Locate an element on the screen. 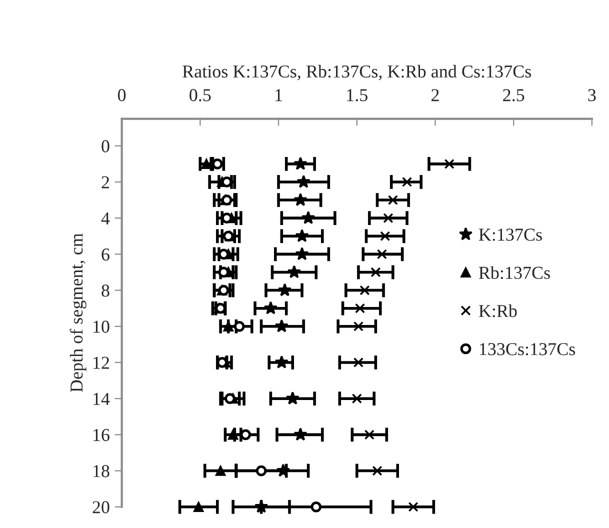 This screenshot has width=609, height=528. y-tick-label: 16 is located at coordinates (102, 435).